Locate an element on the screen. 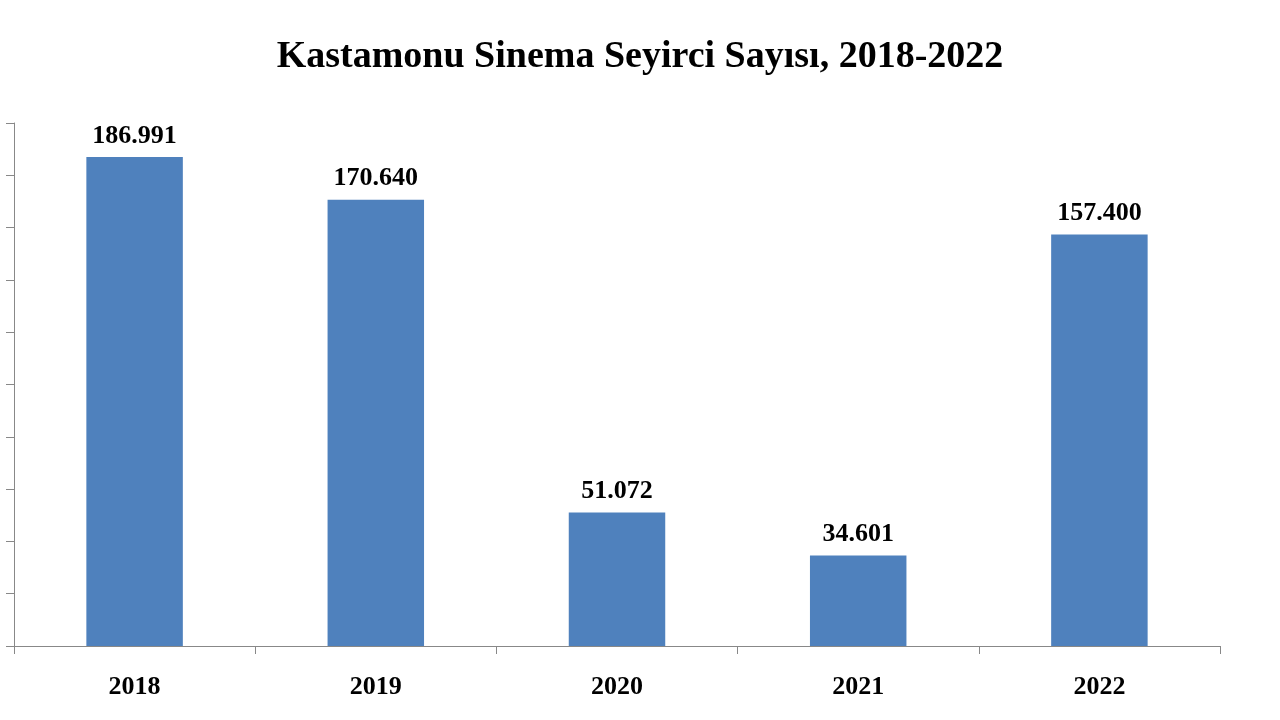 This screenshot has height=720, width=1280. x-tick-label: 2019 is located at coordinates (375, 685).